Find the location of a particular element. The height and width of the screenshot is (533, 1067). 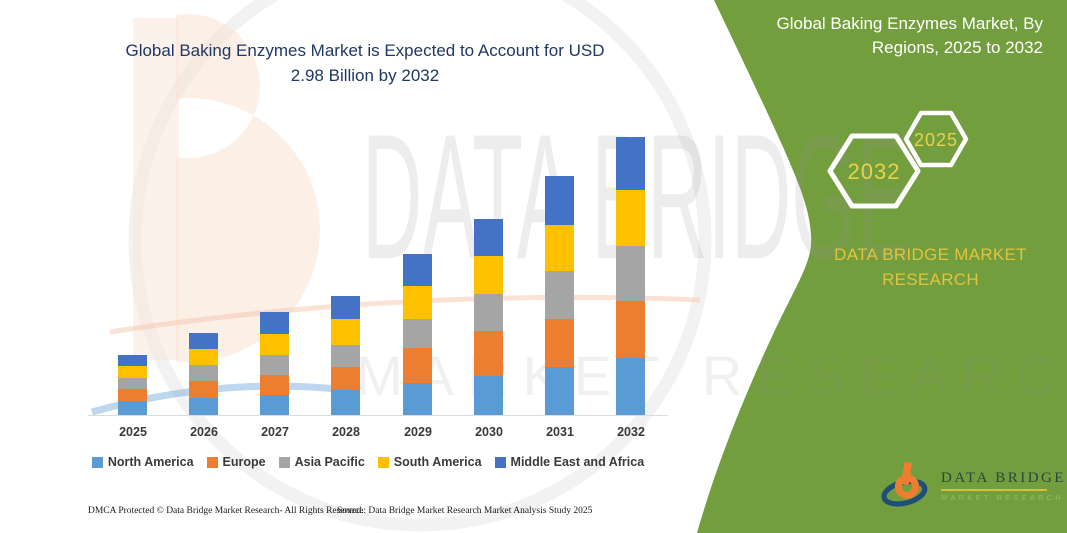

x-axis-label-2027: 2027 is located at coordinates (275, 432).